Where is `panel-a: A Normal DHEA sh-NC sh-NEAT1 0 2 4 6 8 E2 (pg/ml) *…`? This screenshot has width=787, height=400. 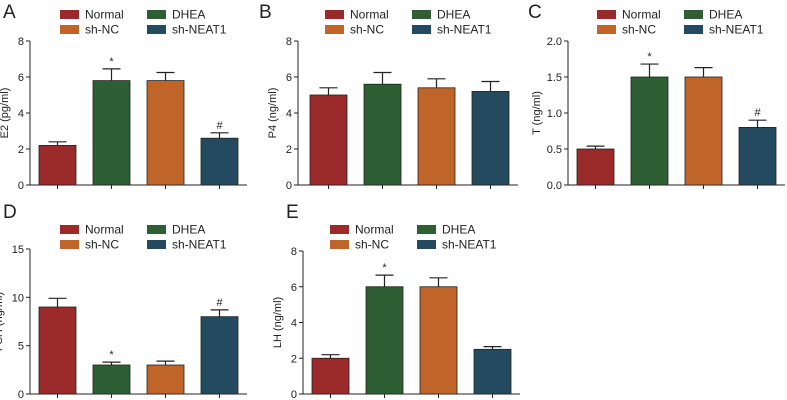
panel-a: A Normal DHEA sh-NC sh-NEAT1 0 2 4 6 8 E2 (pg/ml) *… is located at coordinates (123, 97).